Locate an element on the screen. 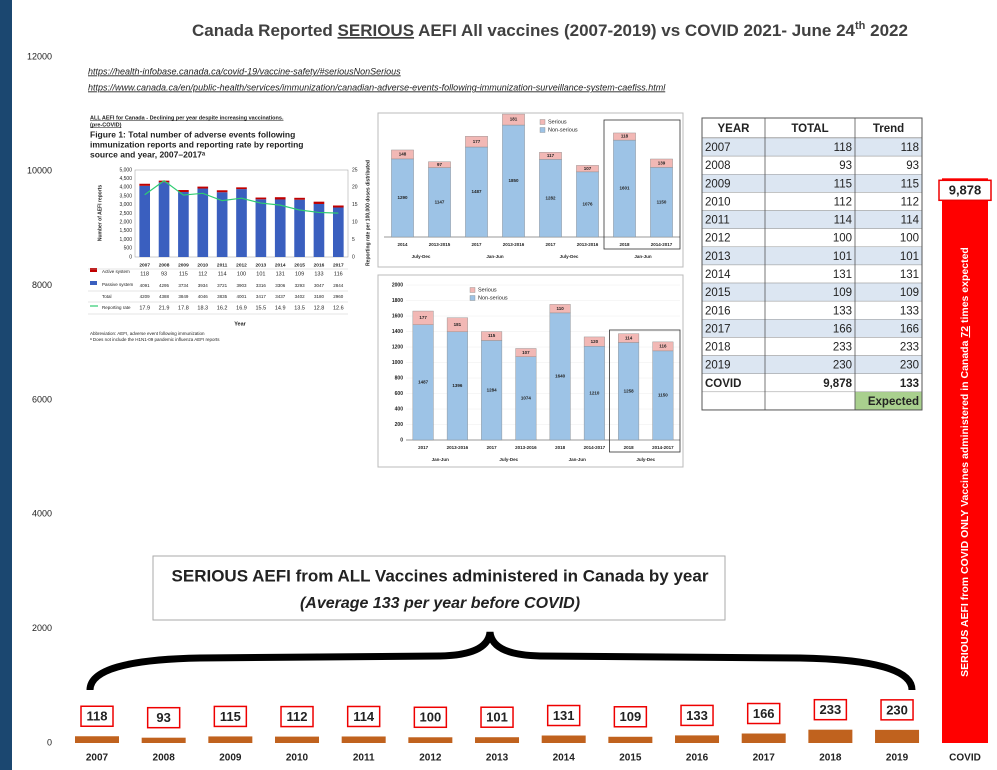 Image resolution: width=997 pixels, height=770 pixels. table-cell: 3734 is located at coordinates (183, 285).